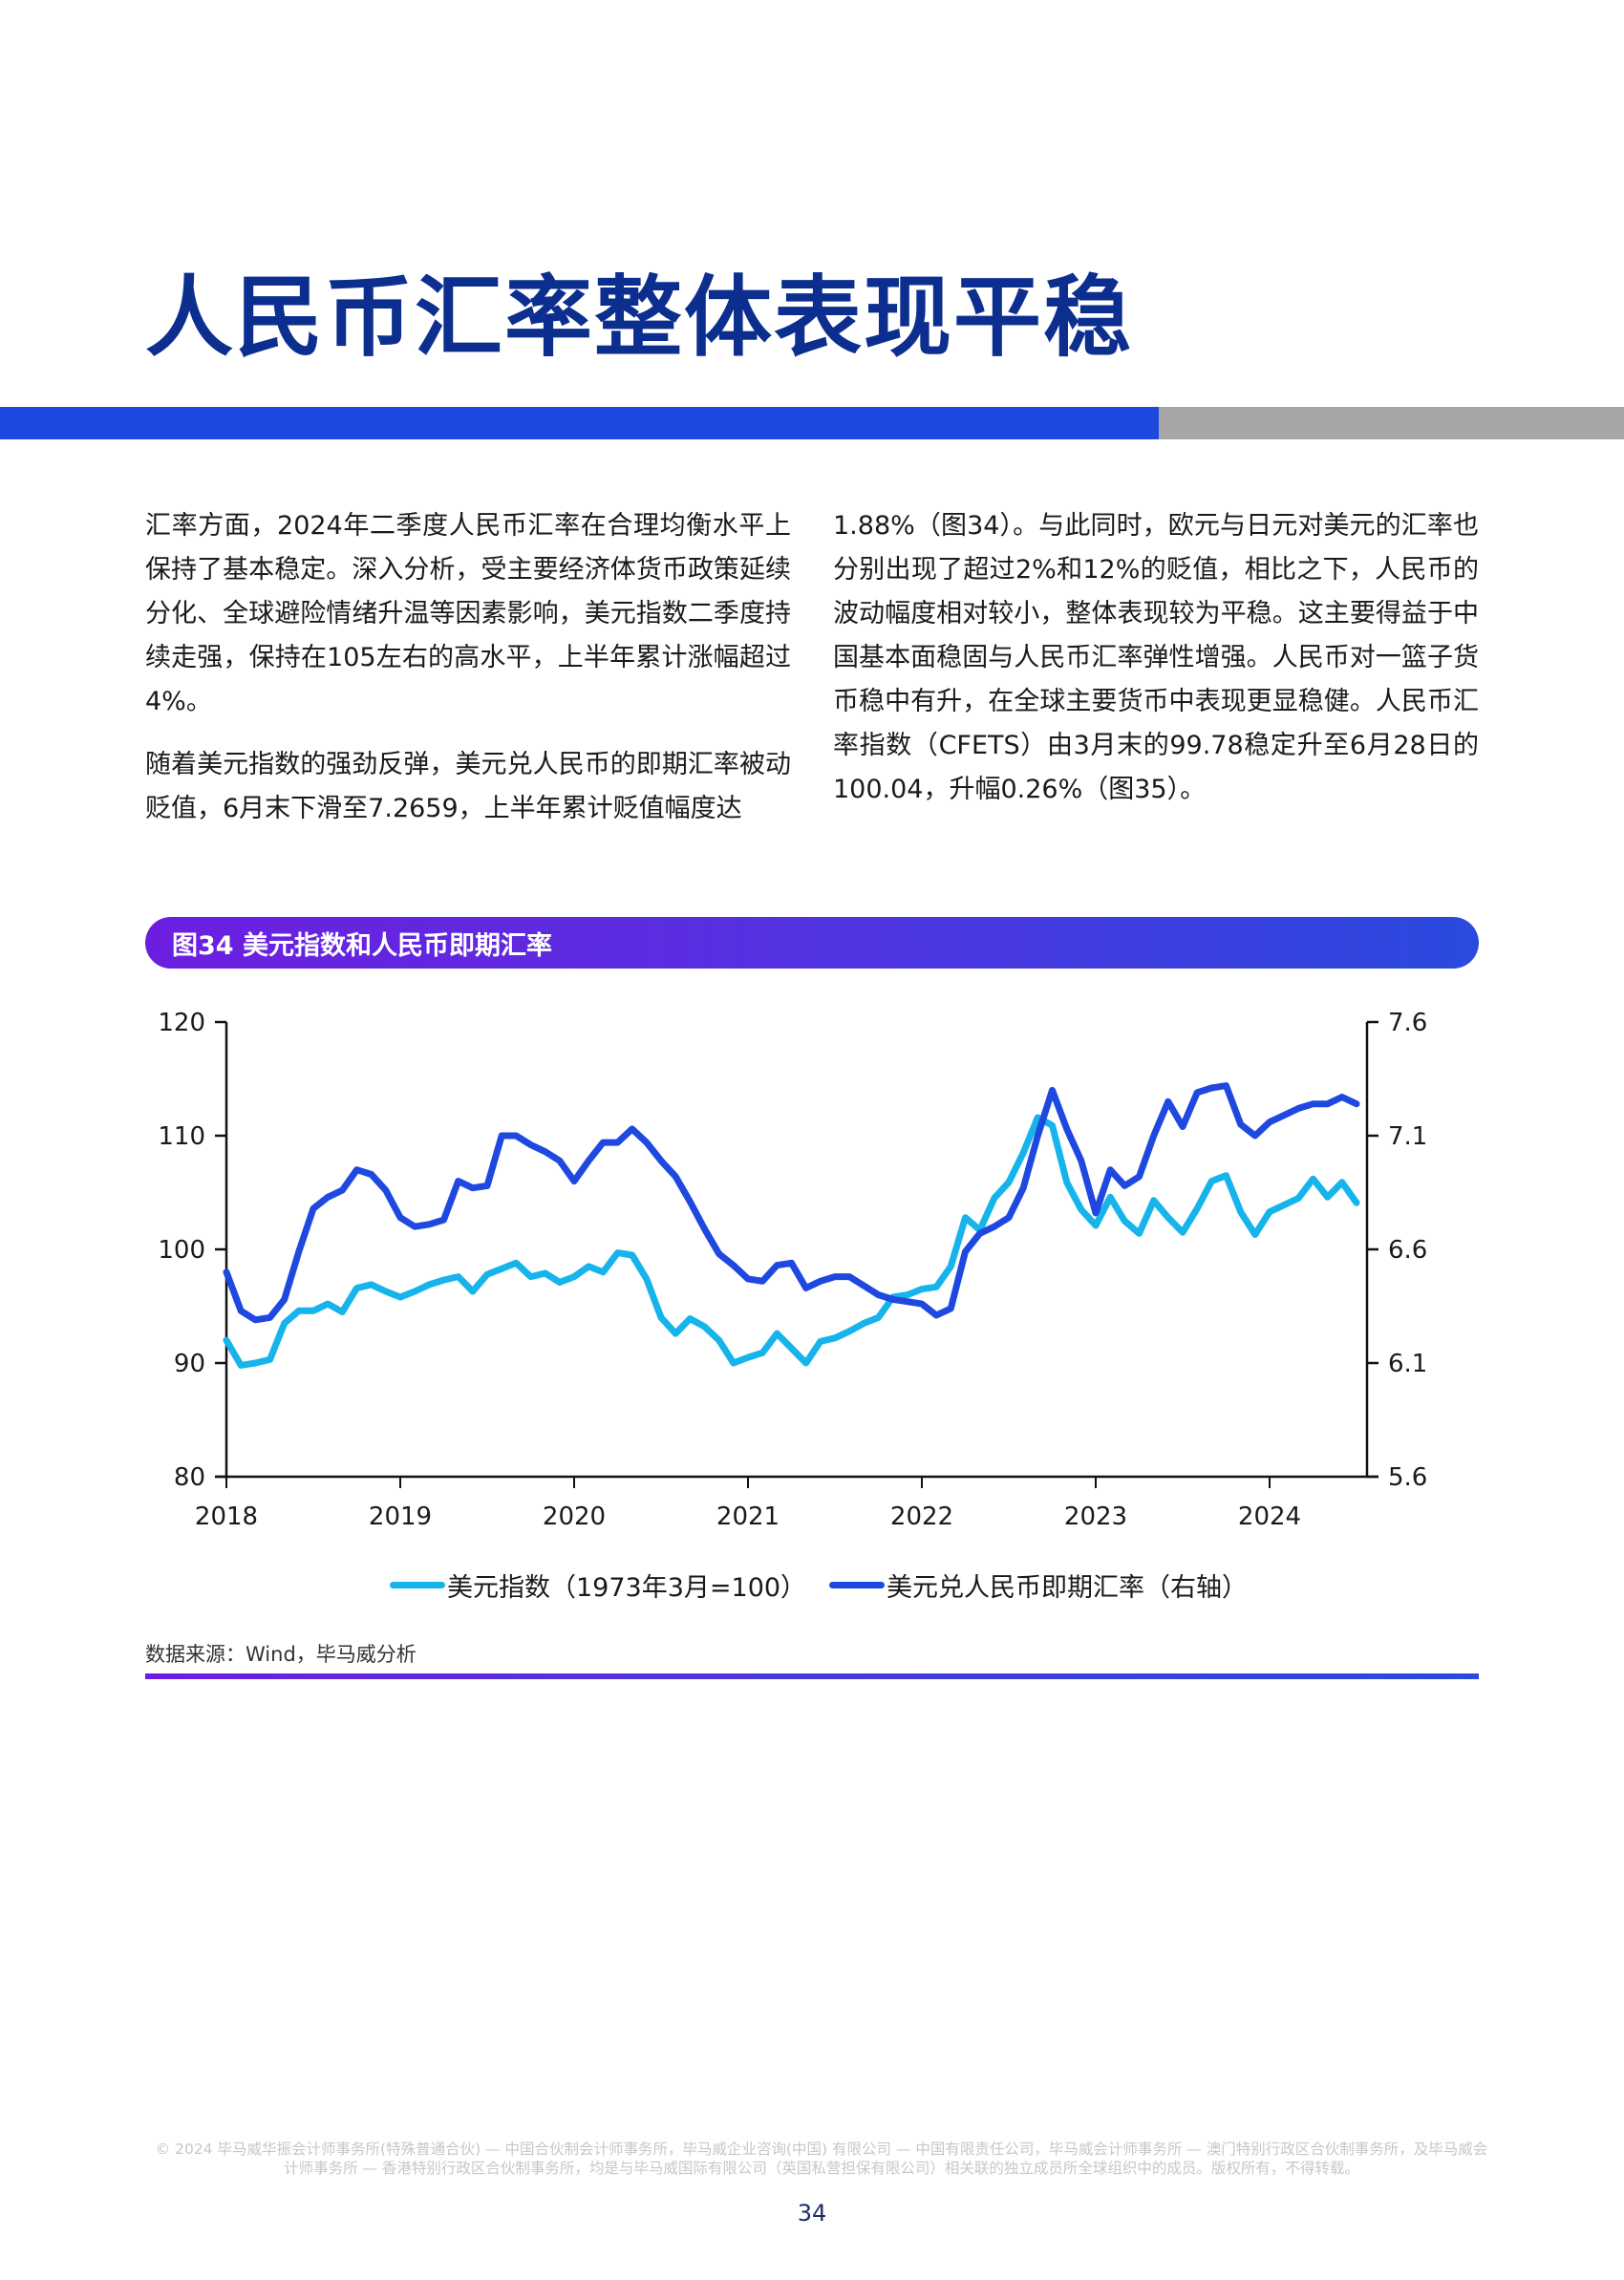  I want to click on x-tick-label: 2024, so click(1270, 1516).